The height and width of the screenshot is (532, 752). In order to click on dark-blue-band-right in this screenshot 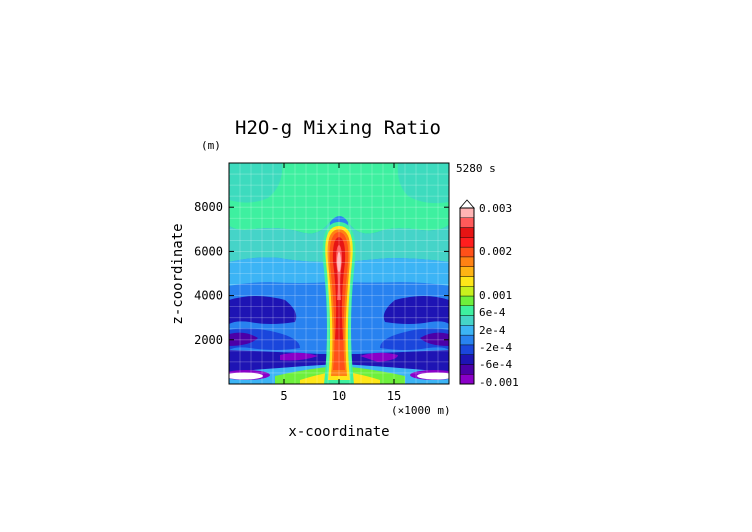, I will do `click(416, 310)`.